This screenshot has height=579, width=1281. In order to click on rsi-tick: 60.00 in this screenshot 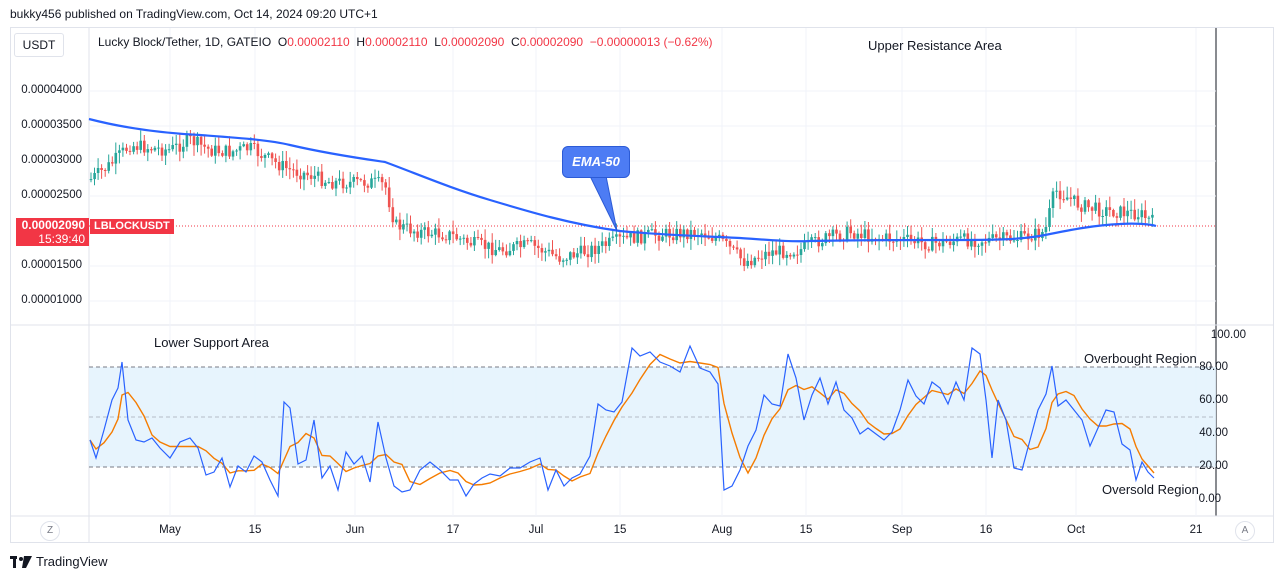, I will do `click(1213, 400)`.